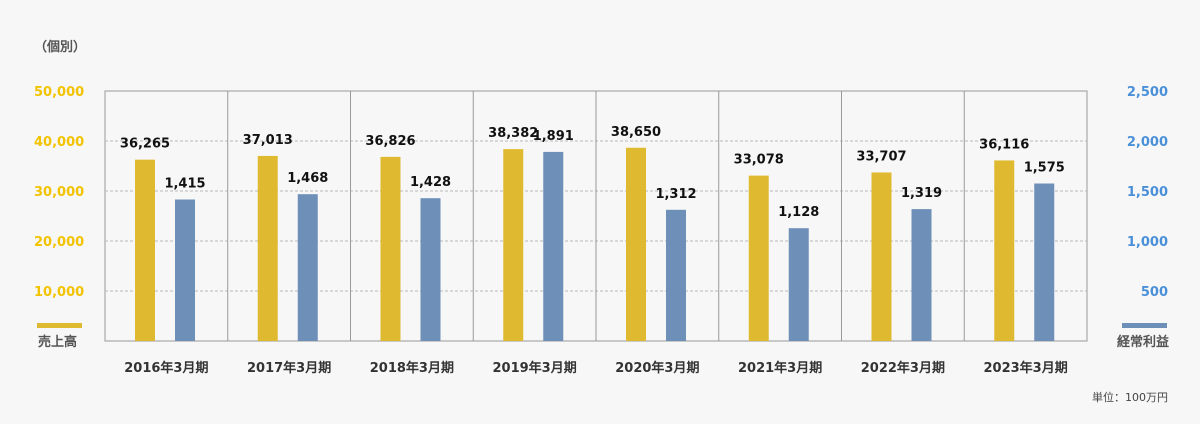 The image size is (1200, 424). I want to click on legend-swatch-profit, so click(1144, 325).